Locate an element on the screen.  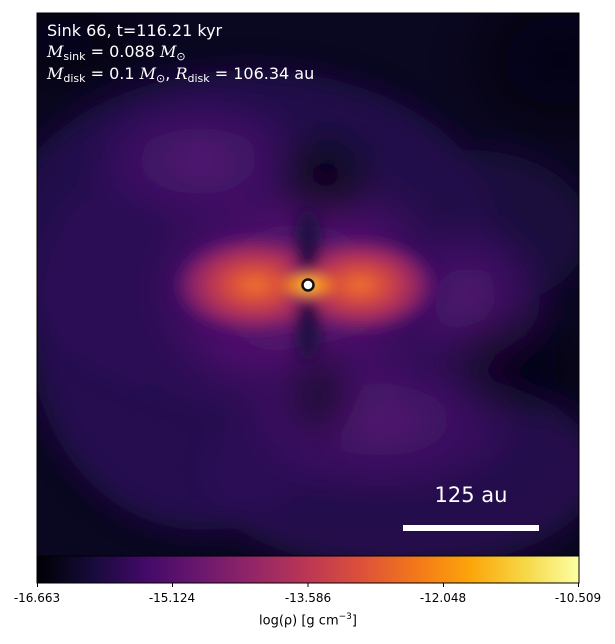
sink-mass-symbol: M is located at coordinates (55, 51).